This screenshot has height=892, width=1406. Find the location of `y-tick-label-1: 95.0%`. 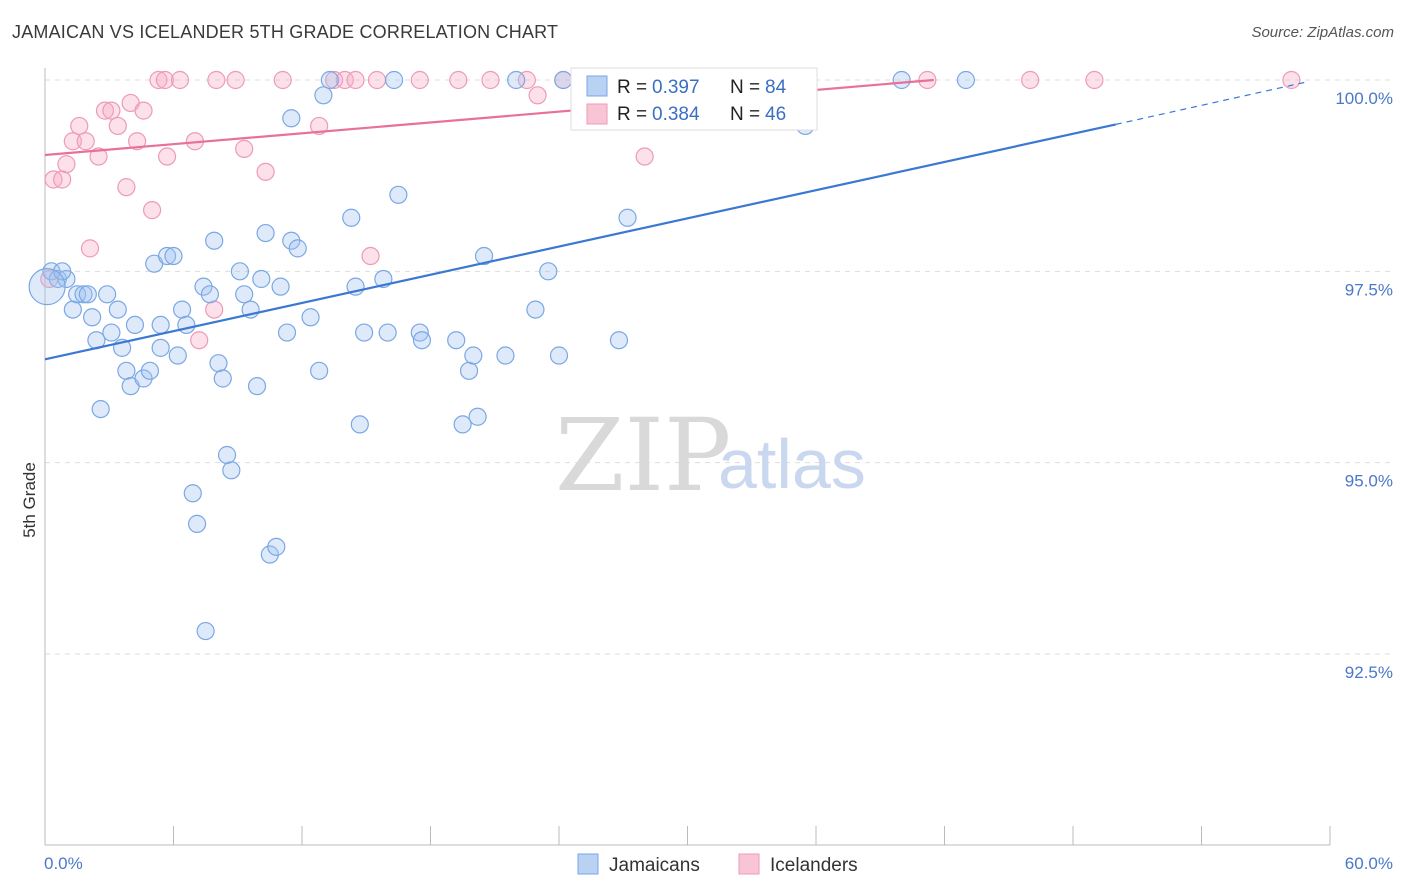

y-tick-label-1: 95.0% is located at coordinates (1369, 481).